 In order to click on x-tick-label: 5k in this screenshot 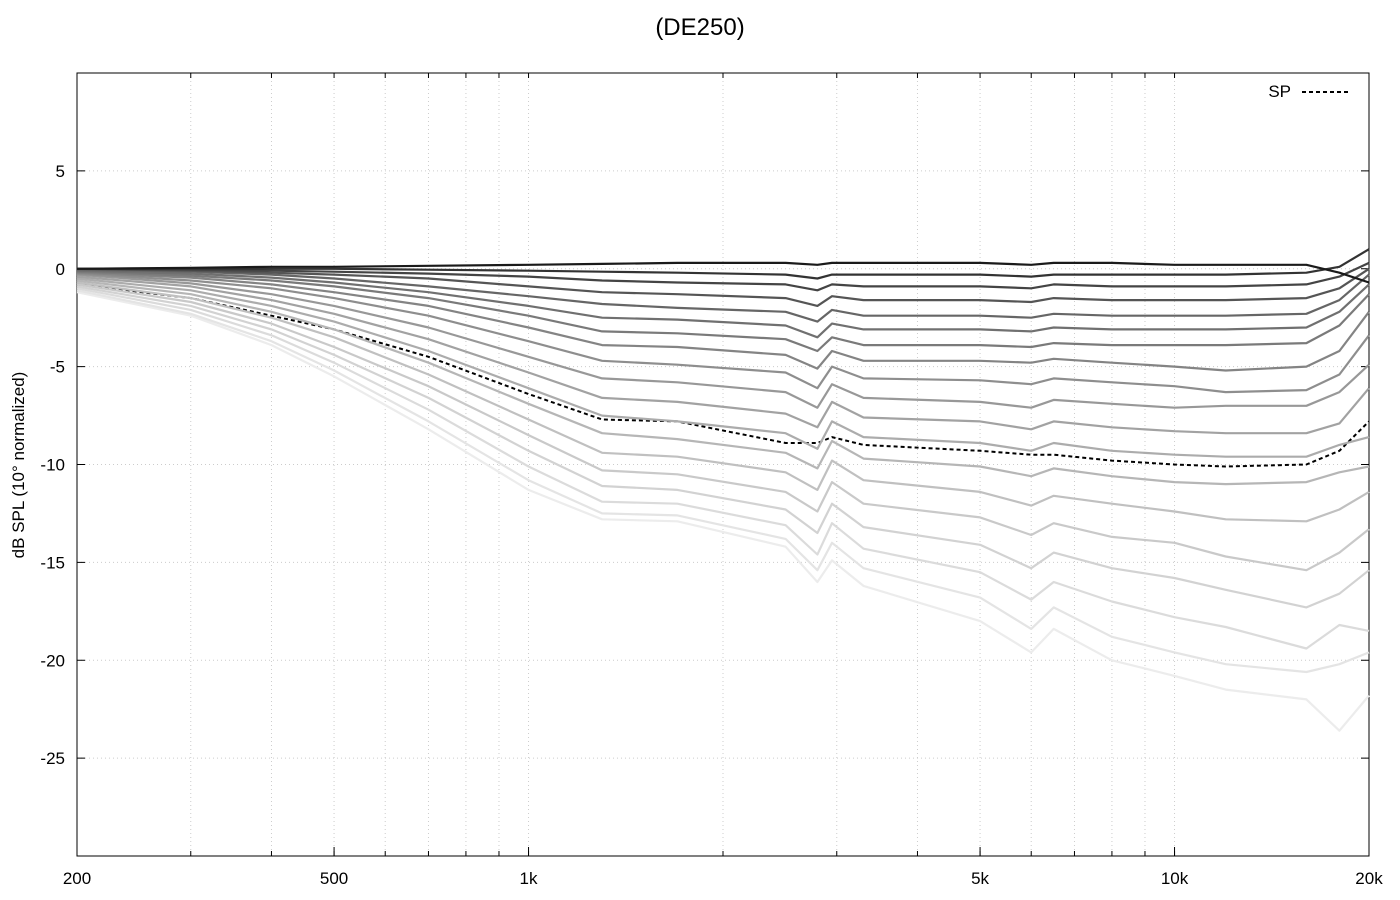, I will do `click(980, 878)`.